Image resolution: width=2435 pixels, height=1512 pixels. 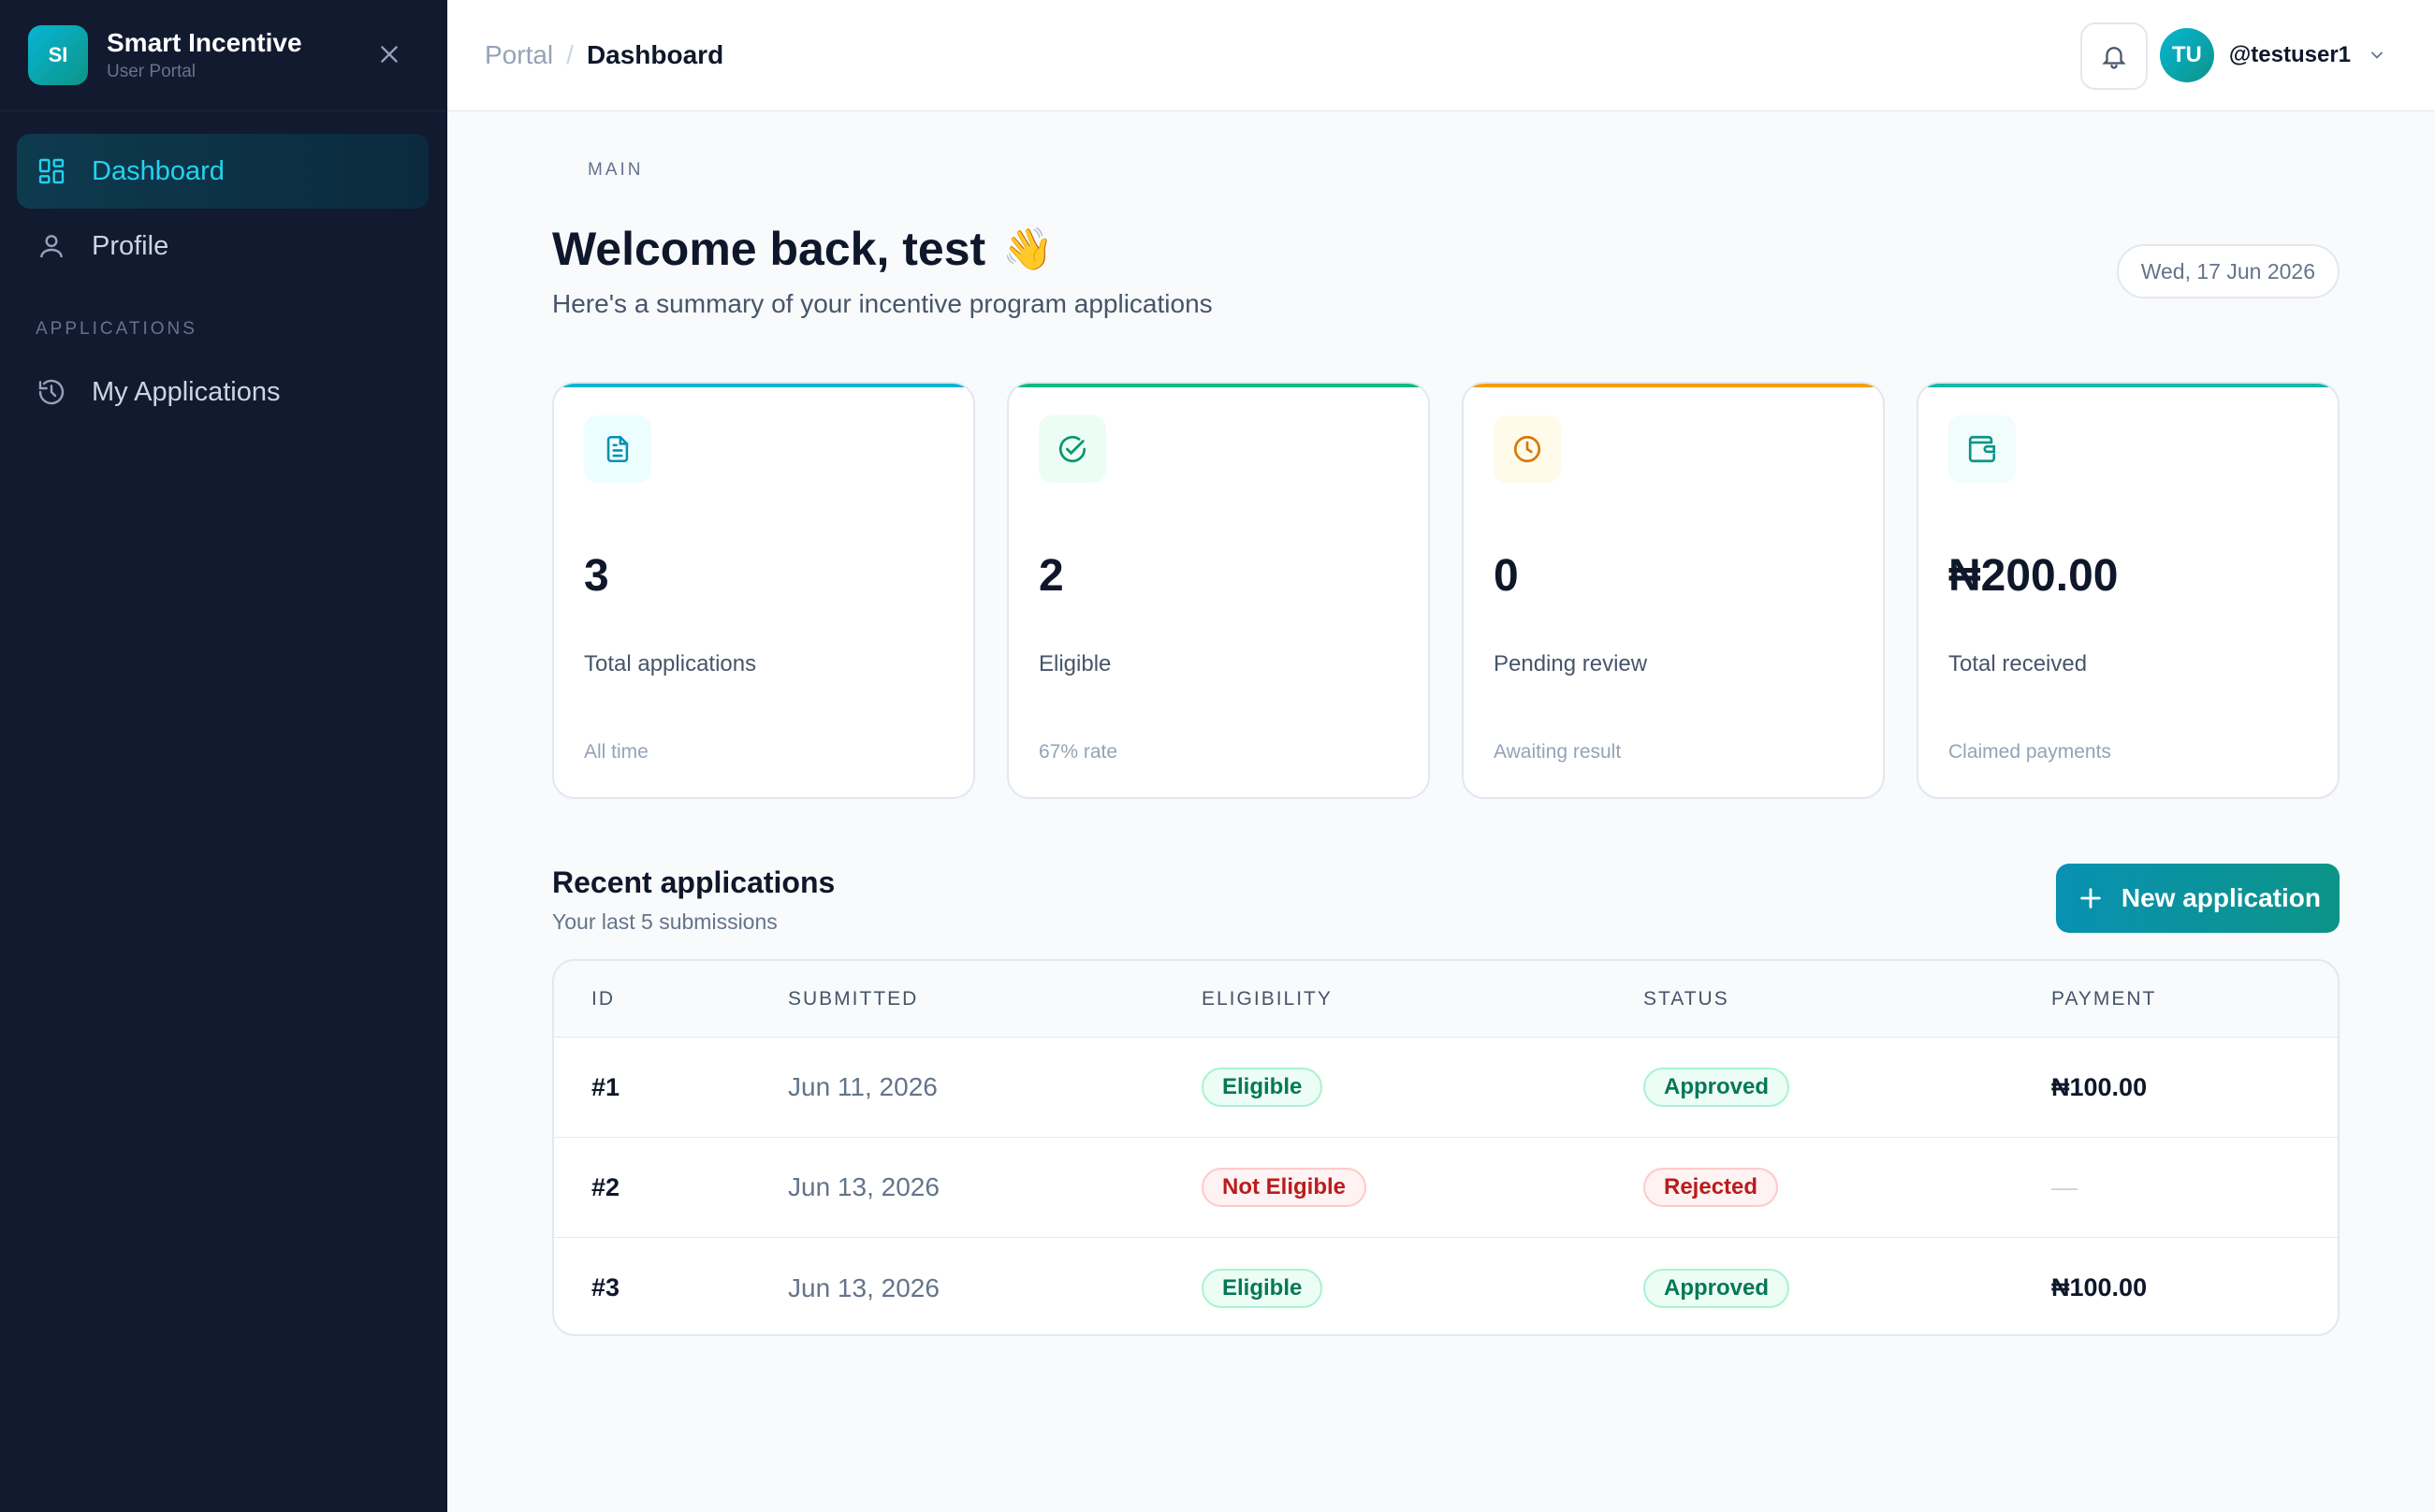 I want to click on stat-label: Pending review, so click(x=1571, y=664).